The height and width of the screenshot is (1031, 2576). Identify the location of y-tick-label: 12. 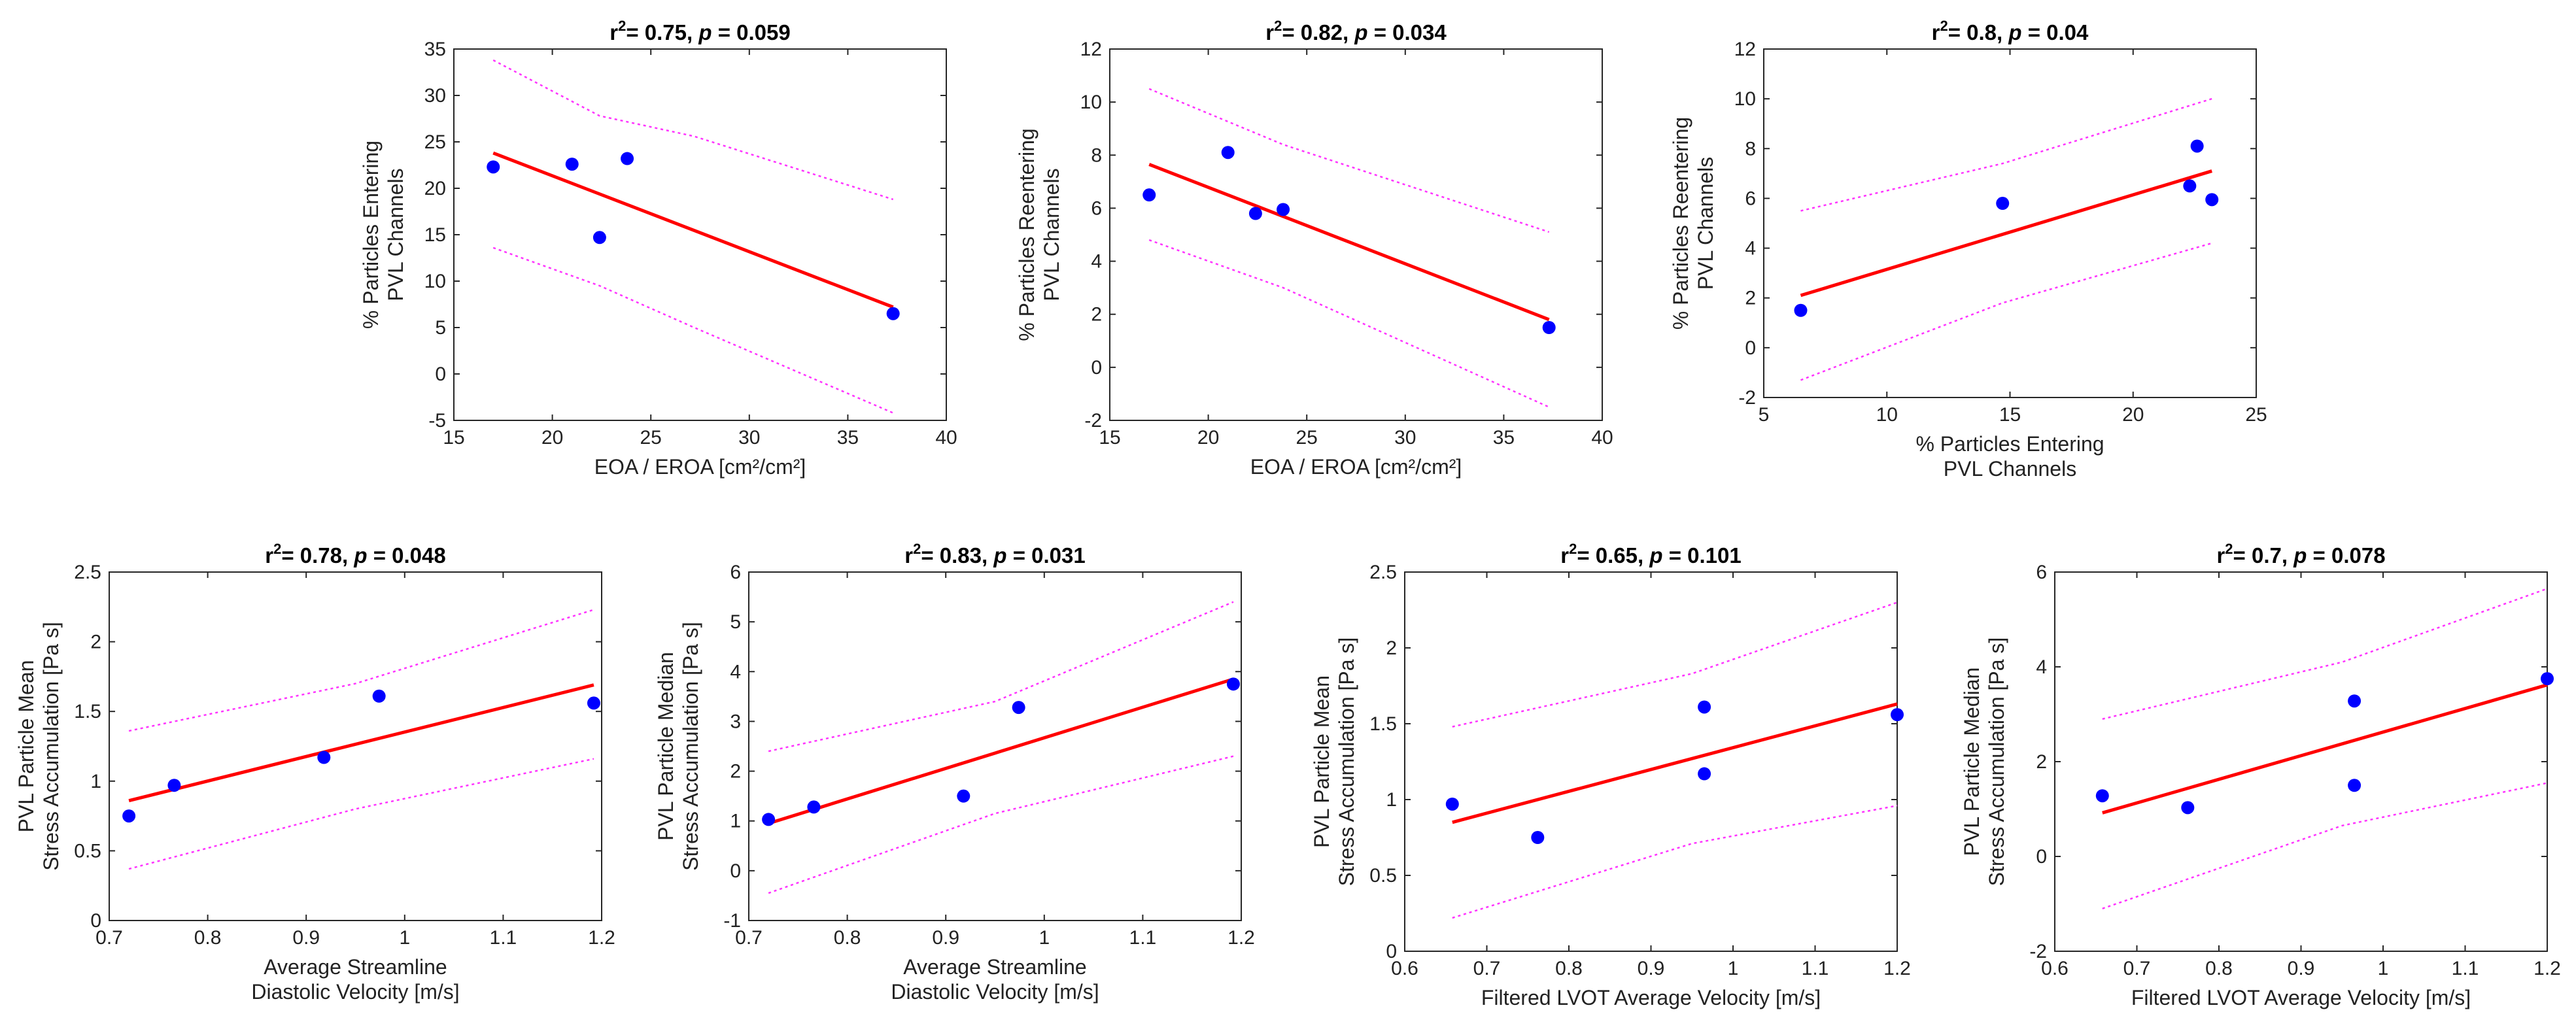
(1745, 49).